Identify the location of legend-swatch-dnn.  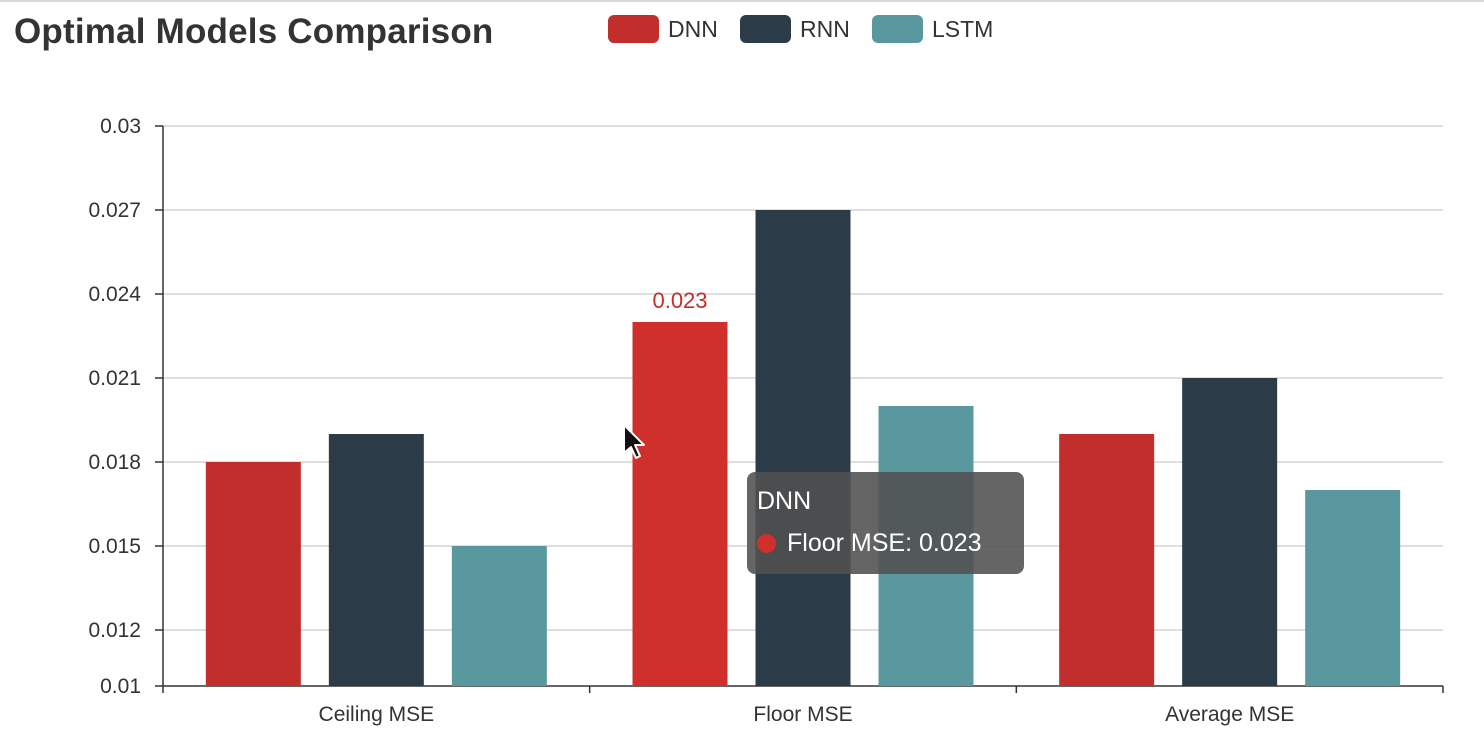
(633, 29).